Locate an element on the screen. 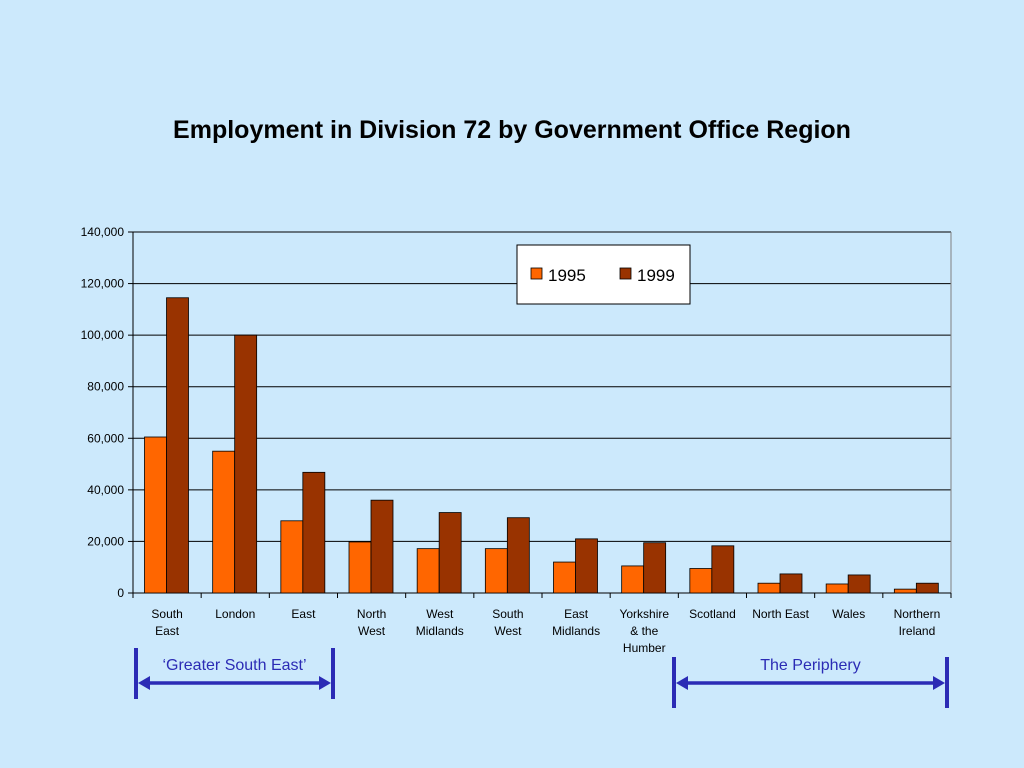  x-tick-label: Yorkshire & the Humber is located at coordinates (644, 631).